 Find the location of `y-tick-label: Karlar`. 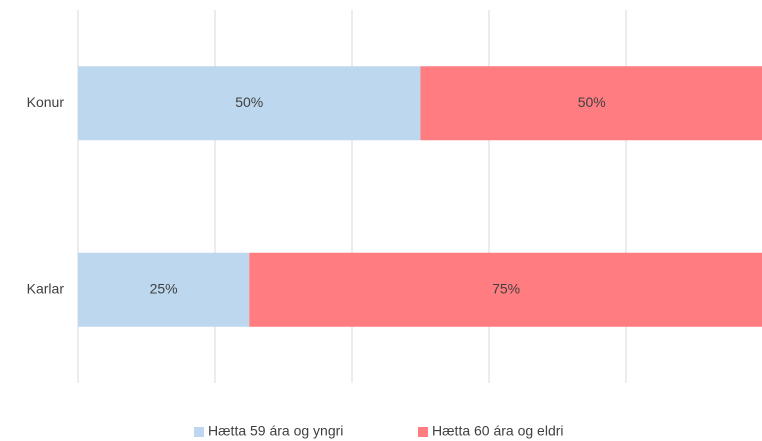

y-tick-label: Karlar is located at coordinates (46, 288).